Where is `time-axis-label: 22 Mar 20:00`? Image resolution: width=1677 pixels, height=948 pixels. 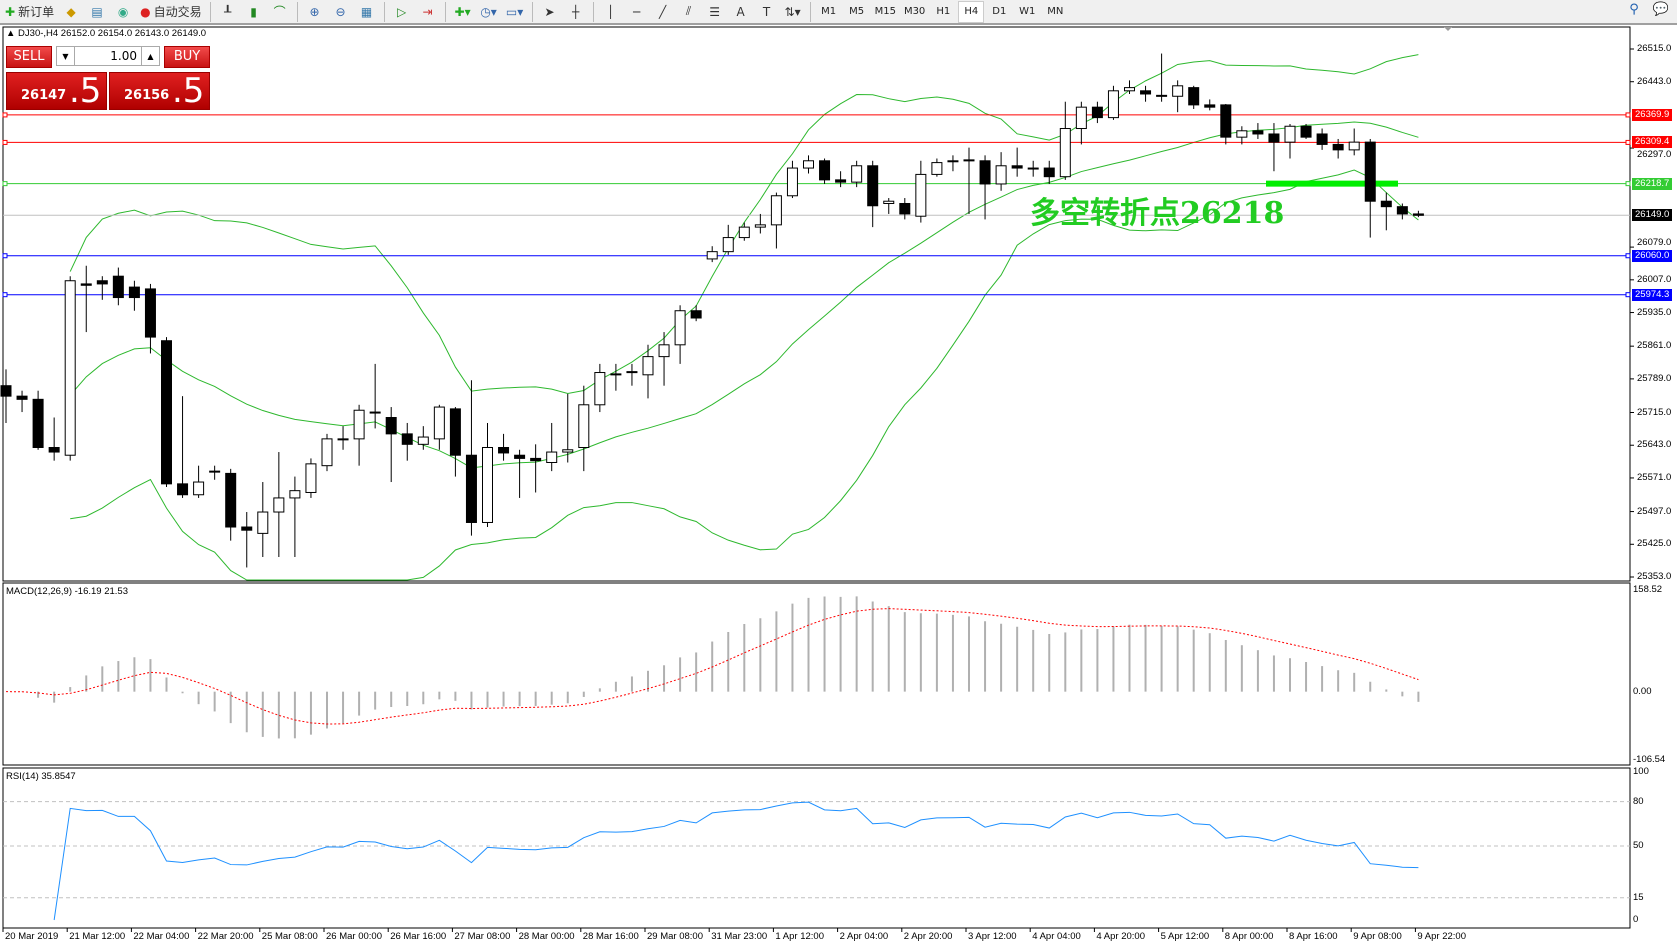 time-axis-label: 22 Mar 20:00 is located at coordinates (225, 936).